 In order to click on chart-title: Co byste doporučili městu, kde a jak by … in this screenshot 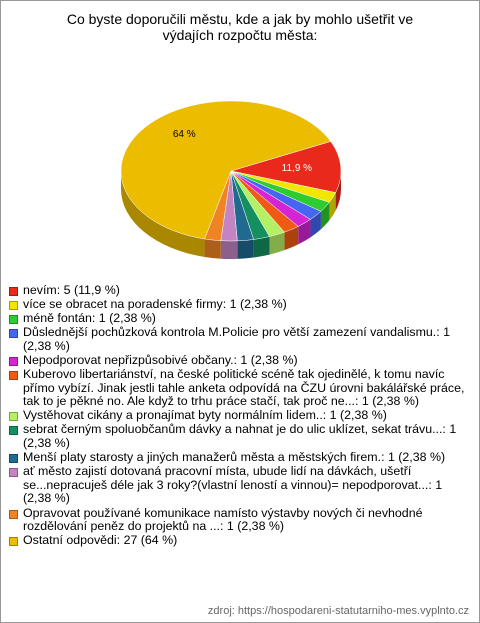, I will do `click(240, 27)`.